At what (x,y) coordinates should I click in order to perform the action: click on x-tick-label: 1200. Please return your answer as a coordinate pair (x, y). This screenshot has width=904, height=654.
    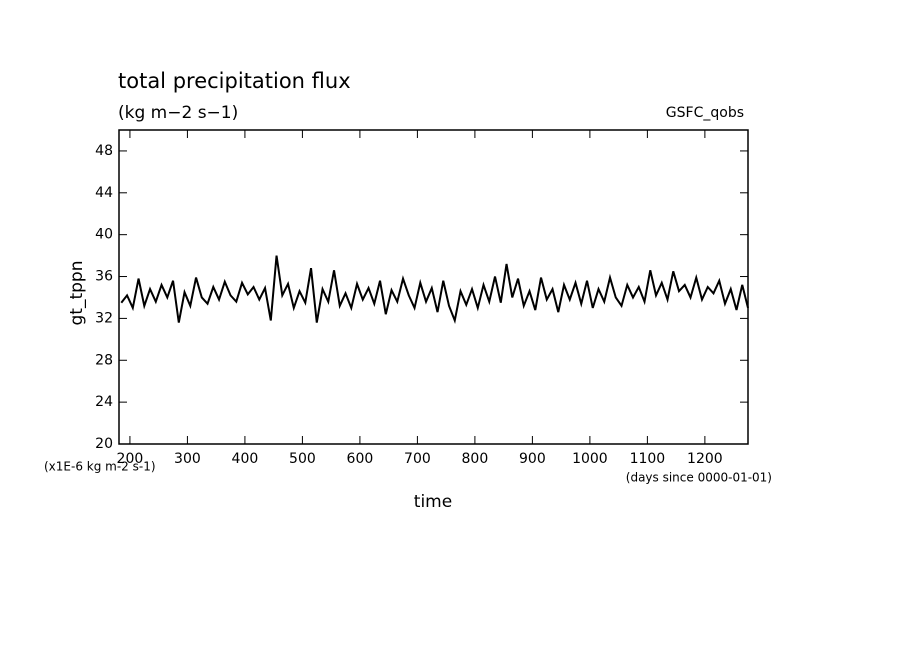
    Looking at the image, I should click on (705, 459).